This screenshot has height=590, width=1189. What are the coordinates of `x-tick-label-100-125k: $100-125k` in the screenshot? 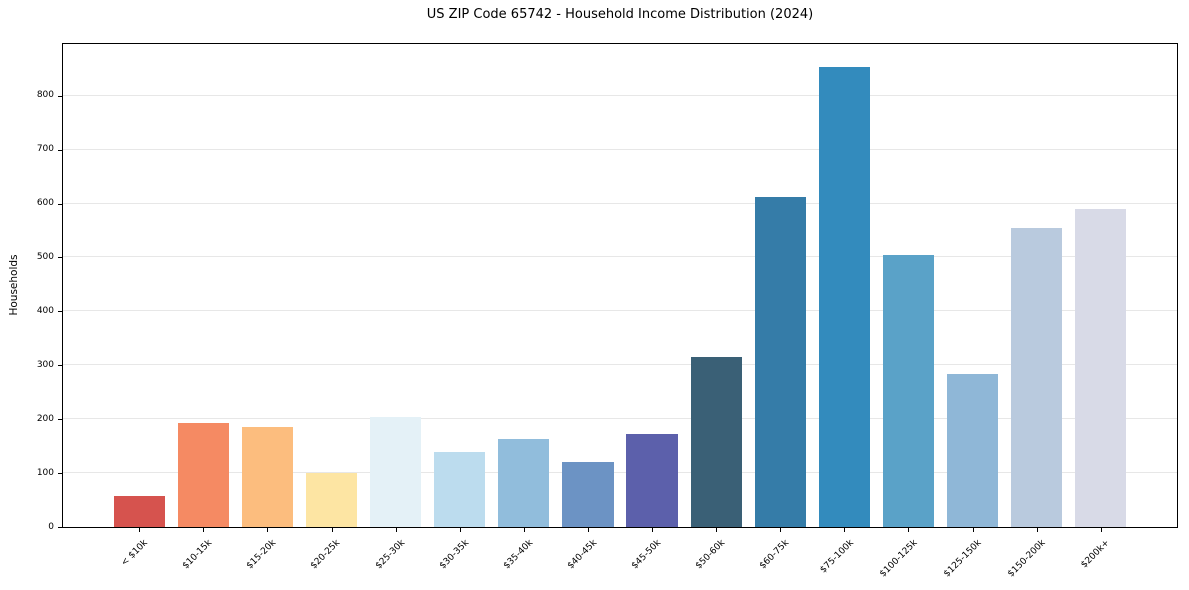 It's located at (899, 559).